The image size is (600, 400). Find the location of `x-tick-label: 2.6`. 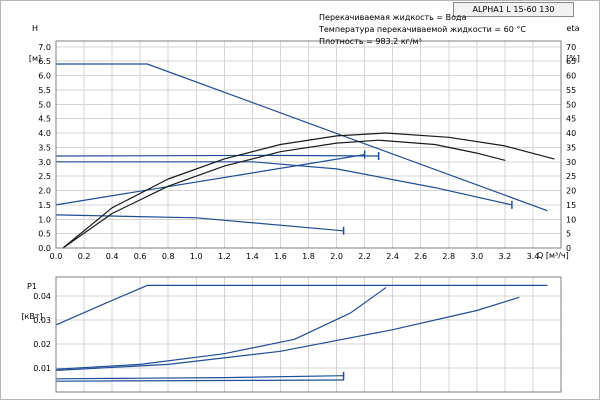

x-tick-label: 2.6 is located at coordinates (420, 256).